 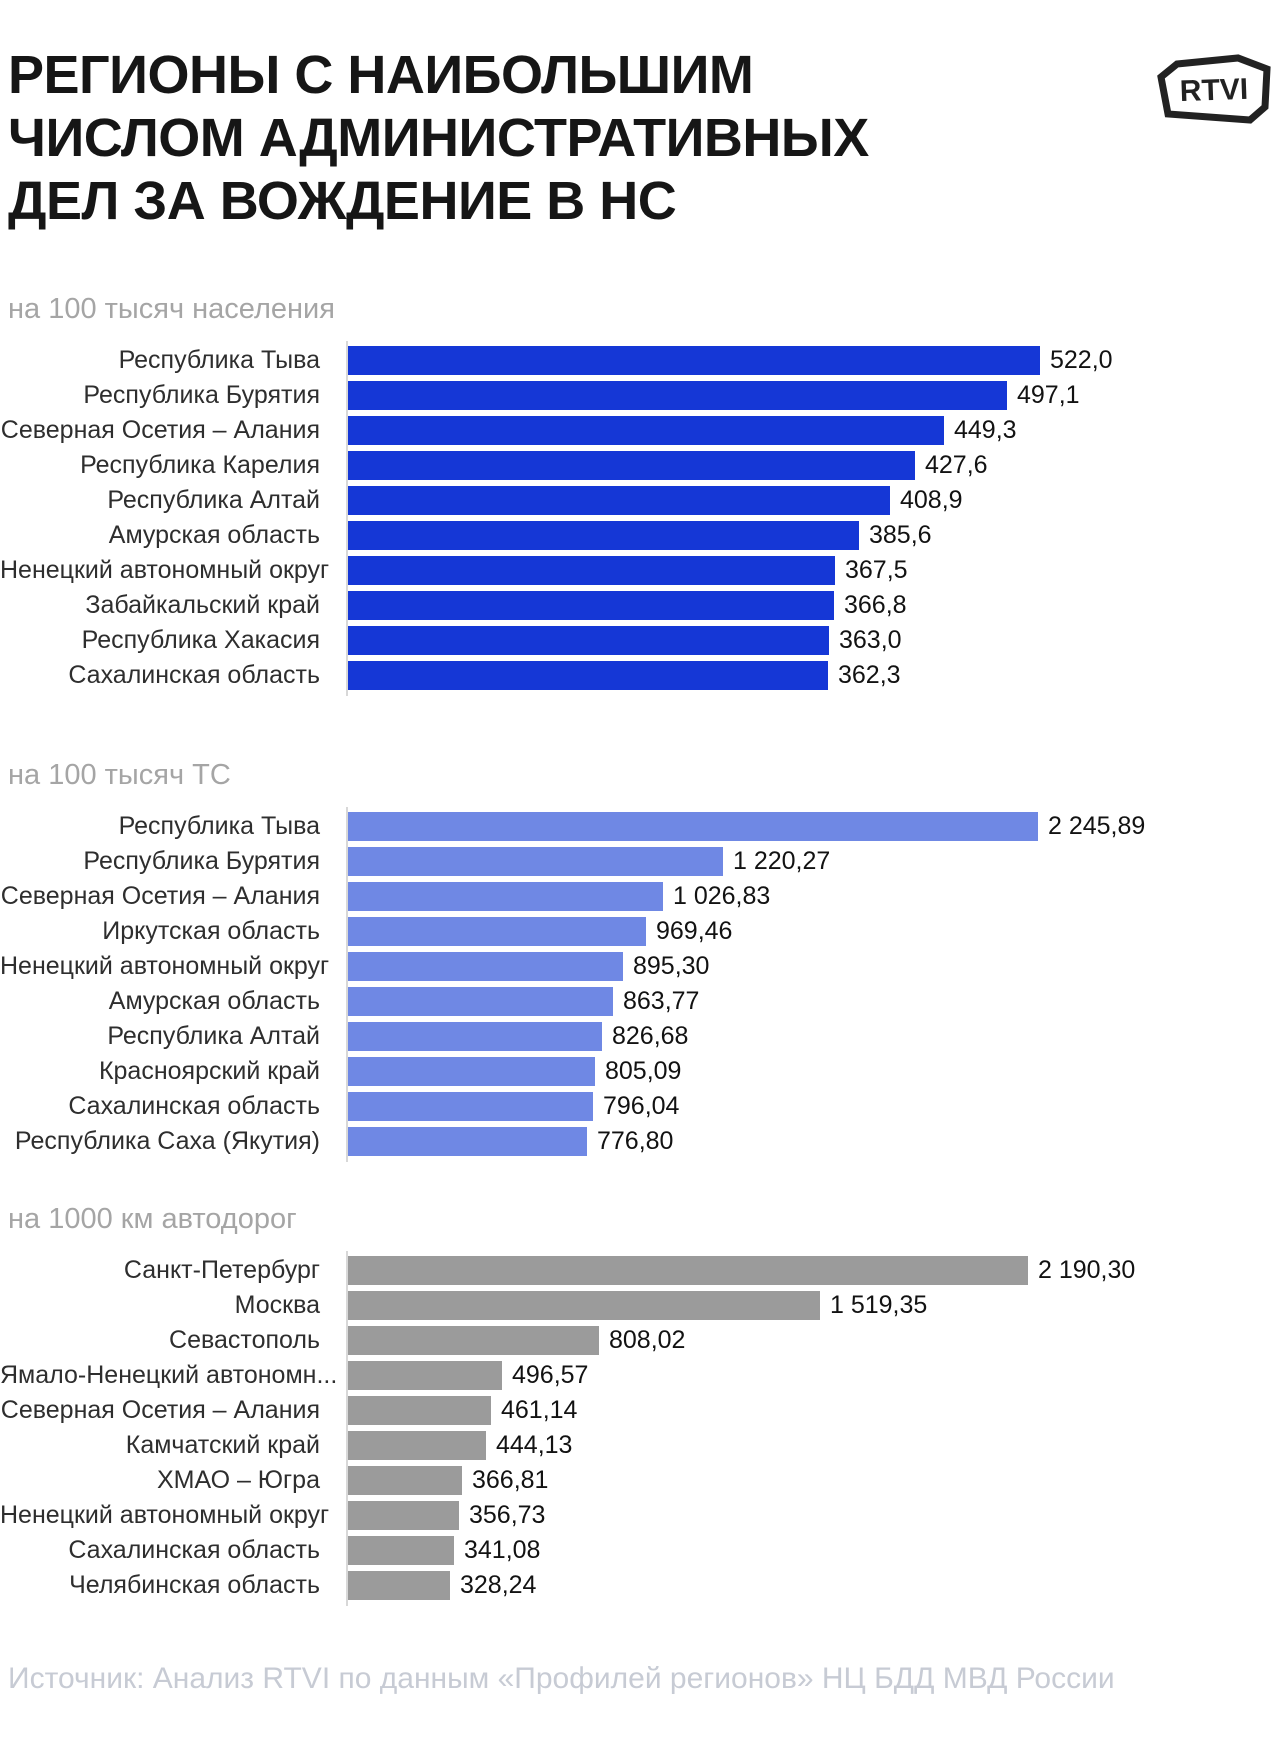 I want to click on bar-value-label: 449,3, so click(x=985, y=429).